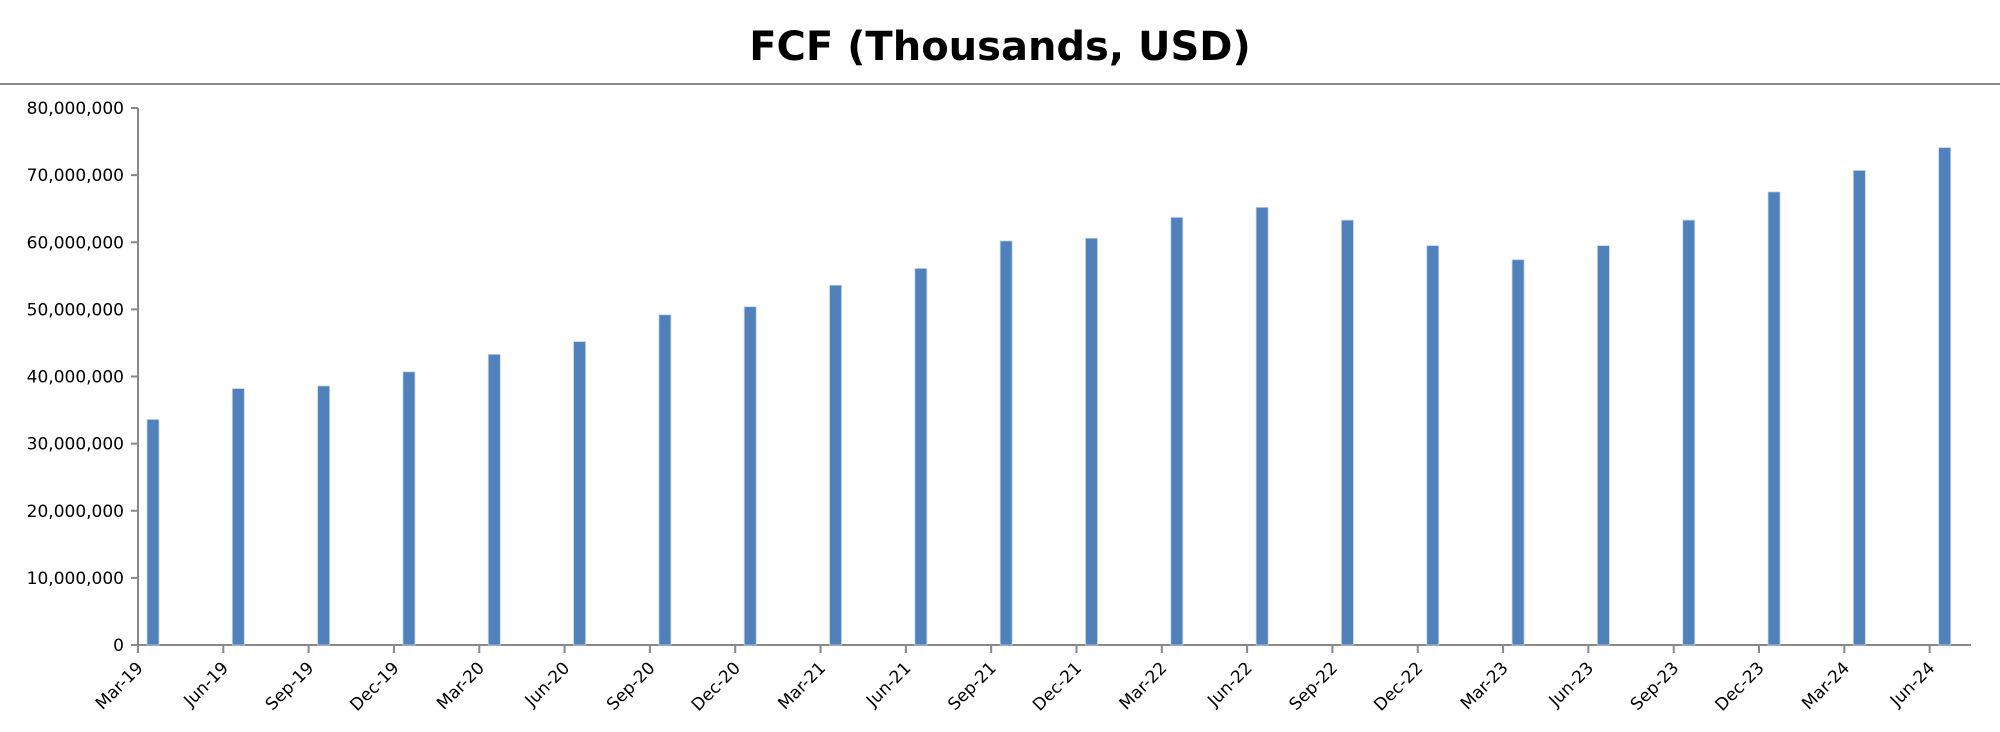 This screenshot has width=2000, height=732. What do you see at coordinates (631, 686) in the screenshot?
I see `x-tick-label: Sep-20` at bounding box center [631, 686].